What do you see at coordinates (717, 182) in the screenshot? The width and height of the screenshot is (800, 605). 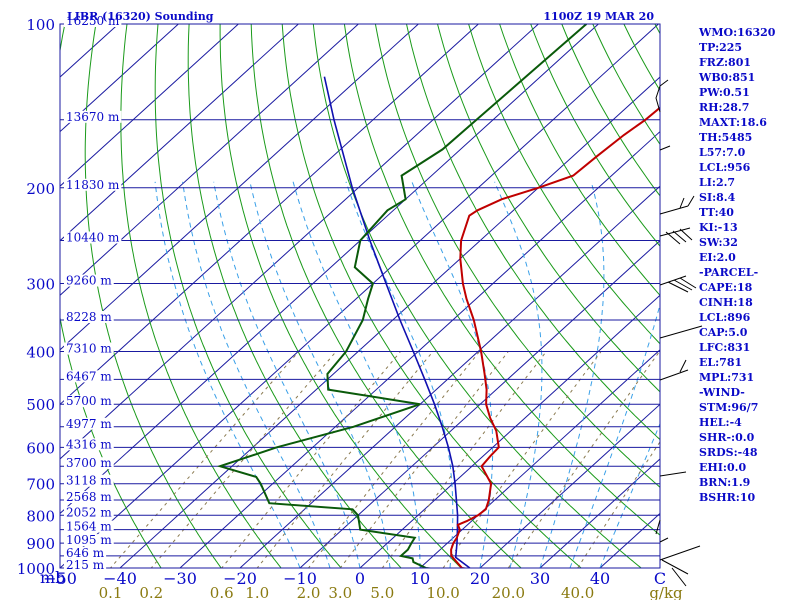 I see `stat-line: LI:2.7` at bounding box center [717, 182].